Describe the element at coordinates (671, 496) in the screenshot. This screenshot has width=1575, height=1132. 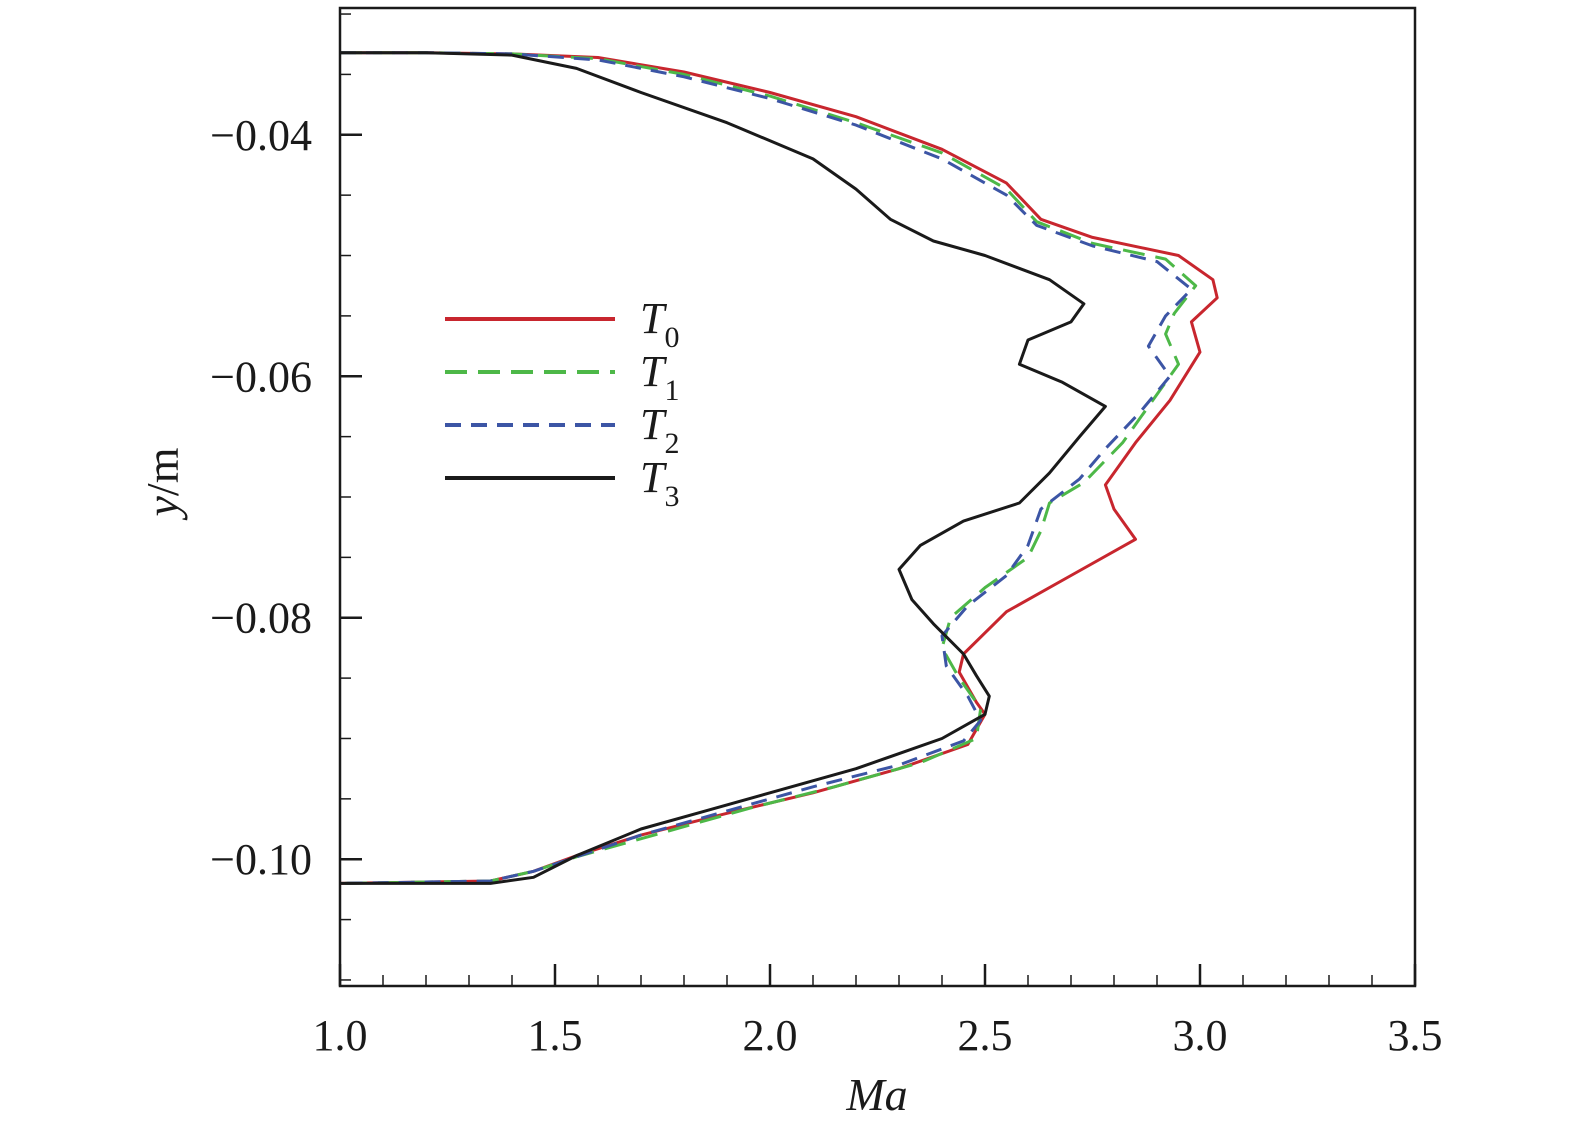
I see `legend-label-sub: 3` at that location.